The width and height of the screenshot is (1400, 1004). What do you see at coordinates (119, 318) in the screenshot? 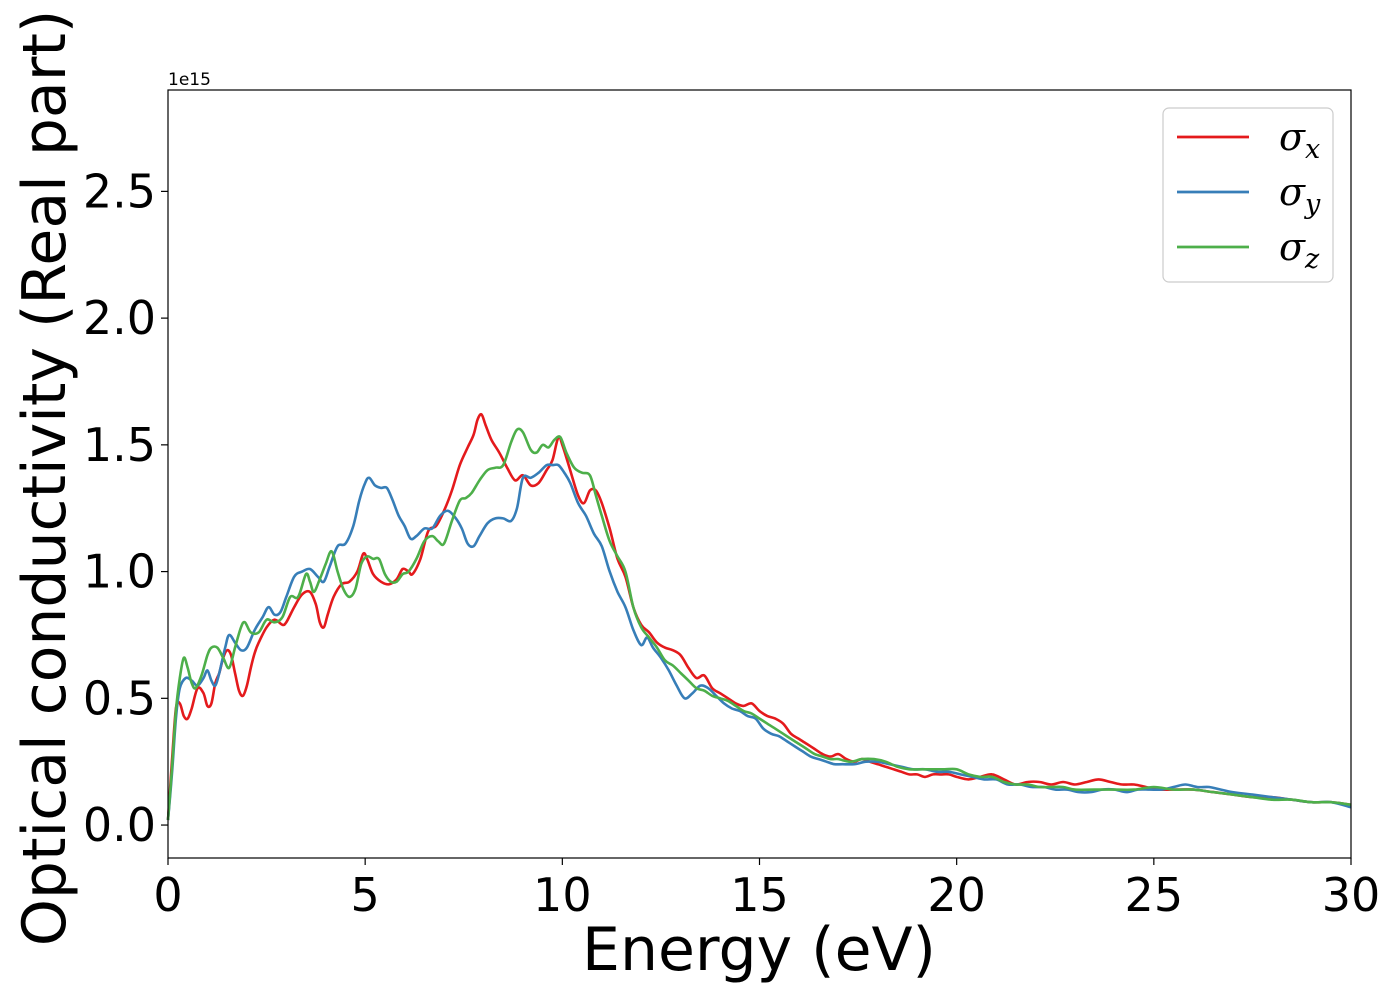
I see `y-tick-label: 2.0` at bounding box center [119, 318].